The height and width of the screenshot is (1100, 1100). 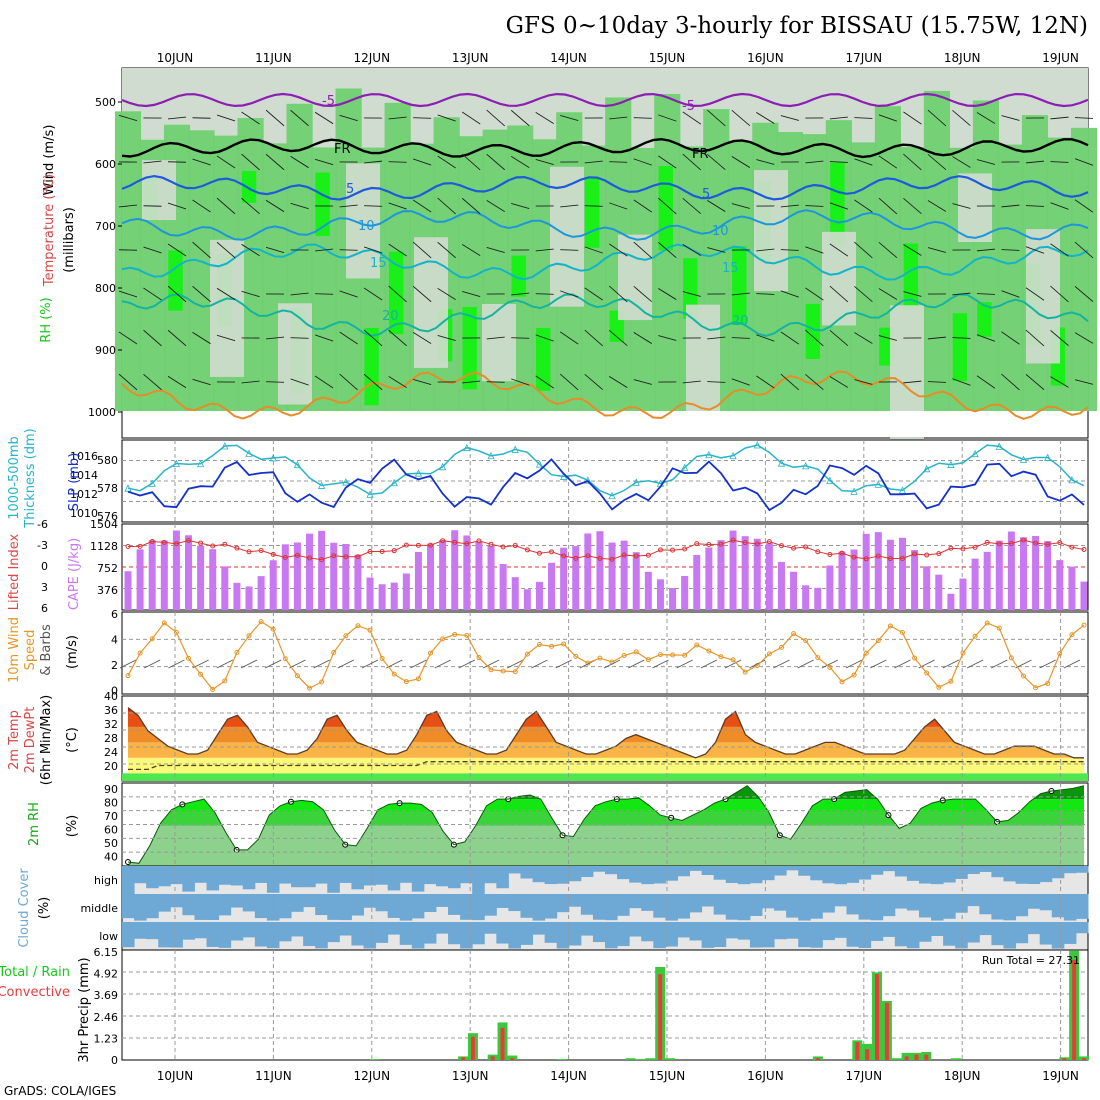 What do you see at coordinates (111, 789) in the screenshot?
I see `rh-tick: 90` at bounding box center [111, 789].